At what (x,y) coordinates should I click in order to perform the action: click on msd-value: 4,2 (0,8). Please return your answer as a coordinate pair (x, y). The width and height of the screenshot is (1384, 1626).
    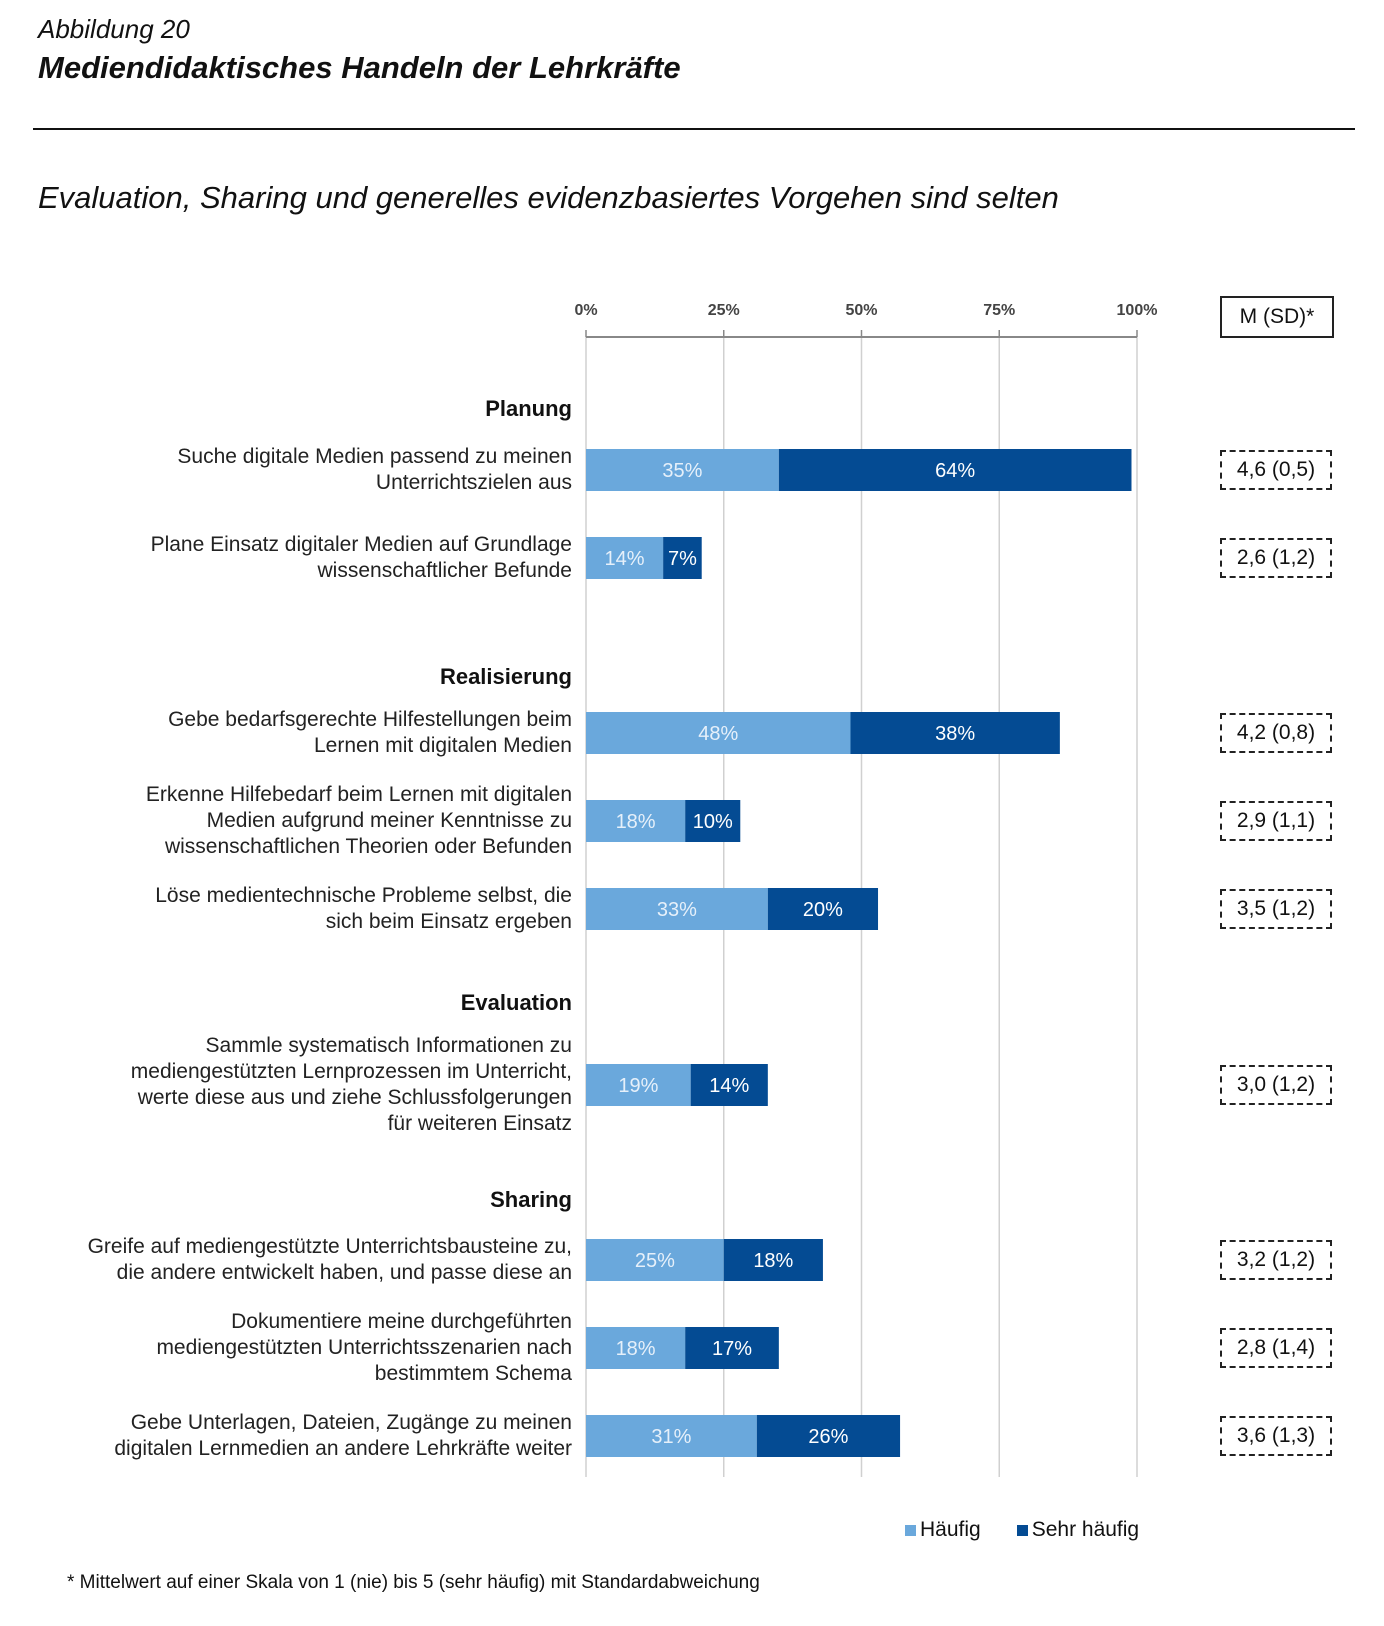
    Looking at the image, I should click on (1276, 733).